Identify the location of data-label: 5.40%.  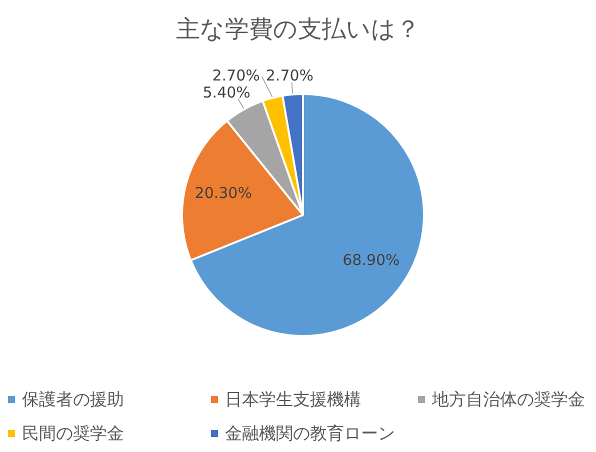
(226, 93).